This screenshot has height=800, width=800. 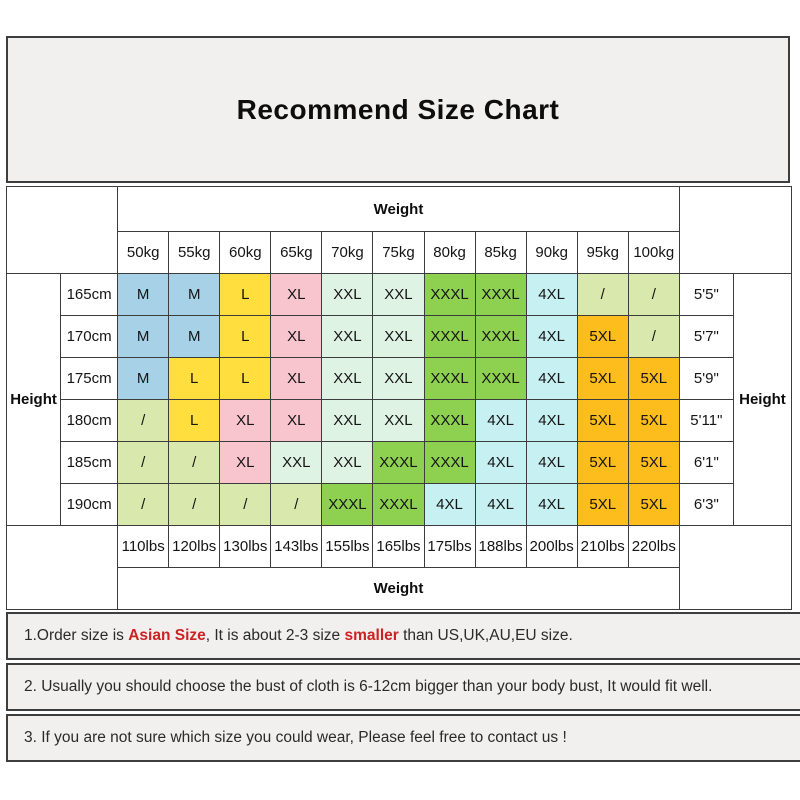 I want to click on weight-lbs-cell: 165lbs, so click(x=398, y=546).